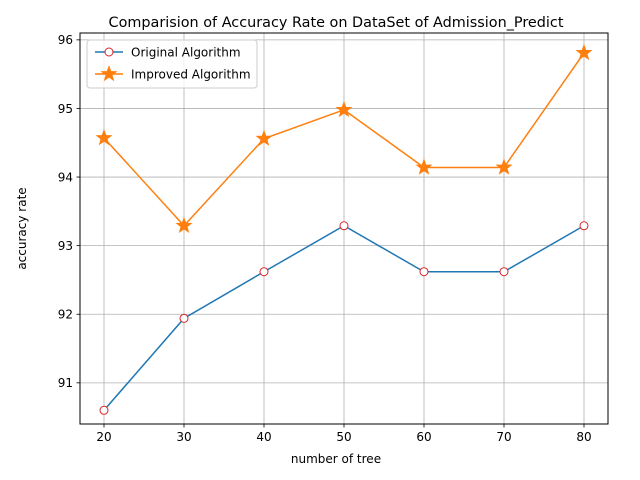  I want to click on y-axis-label: accuracy rate, so click(22, 228).